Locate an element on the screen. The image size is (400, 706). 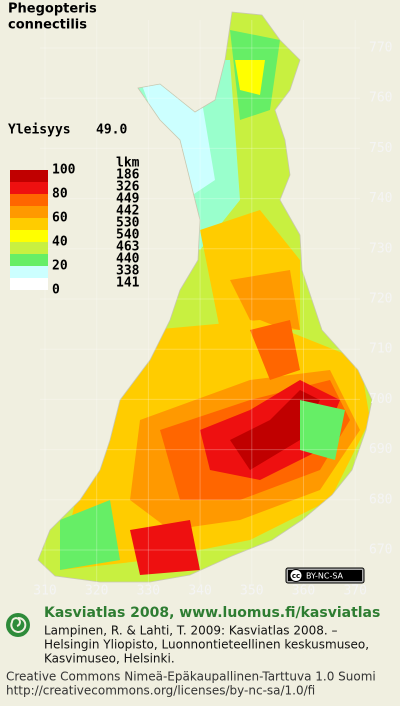
legend-count: 326 is located at coordinates (128, 187).